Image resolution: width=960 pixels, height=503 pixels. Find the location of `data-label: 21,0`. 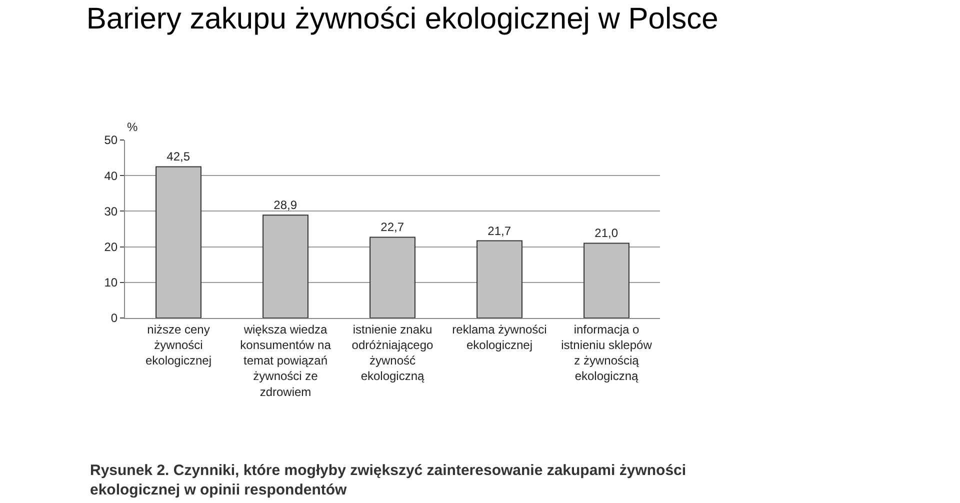

data-label: 21,0 is located at coordinates (606, 233).